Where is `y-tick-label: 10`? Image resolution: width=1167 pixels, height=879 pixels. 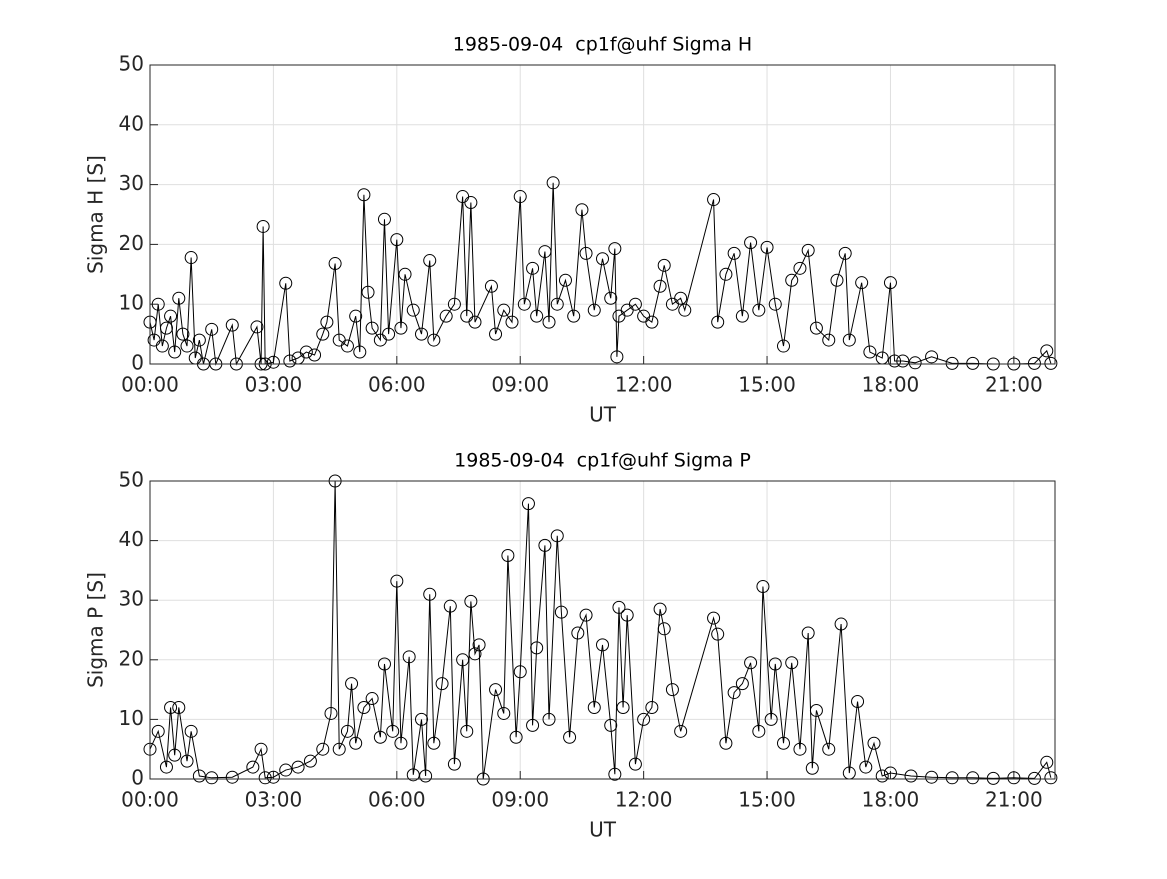
y-tick-label: 10 is located at coordinates (131, 303).